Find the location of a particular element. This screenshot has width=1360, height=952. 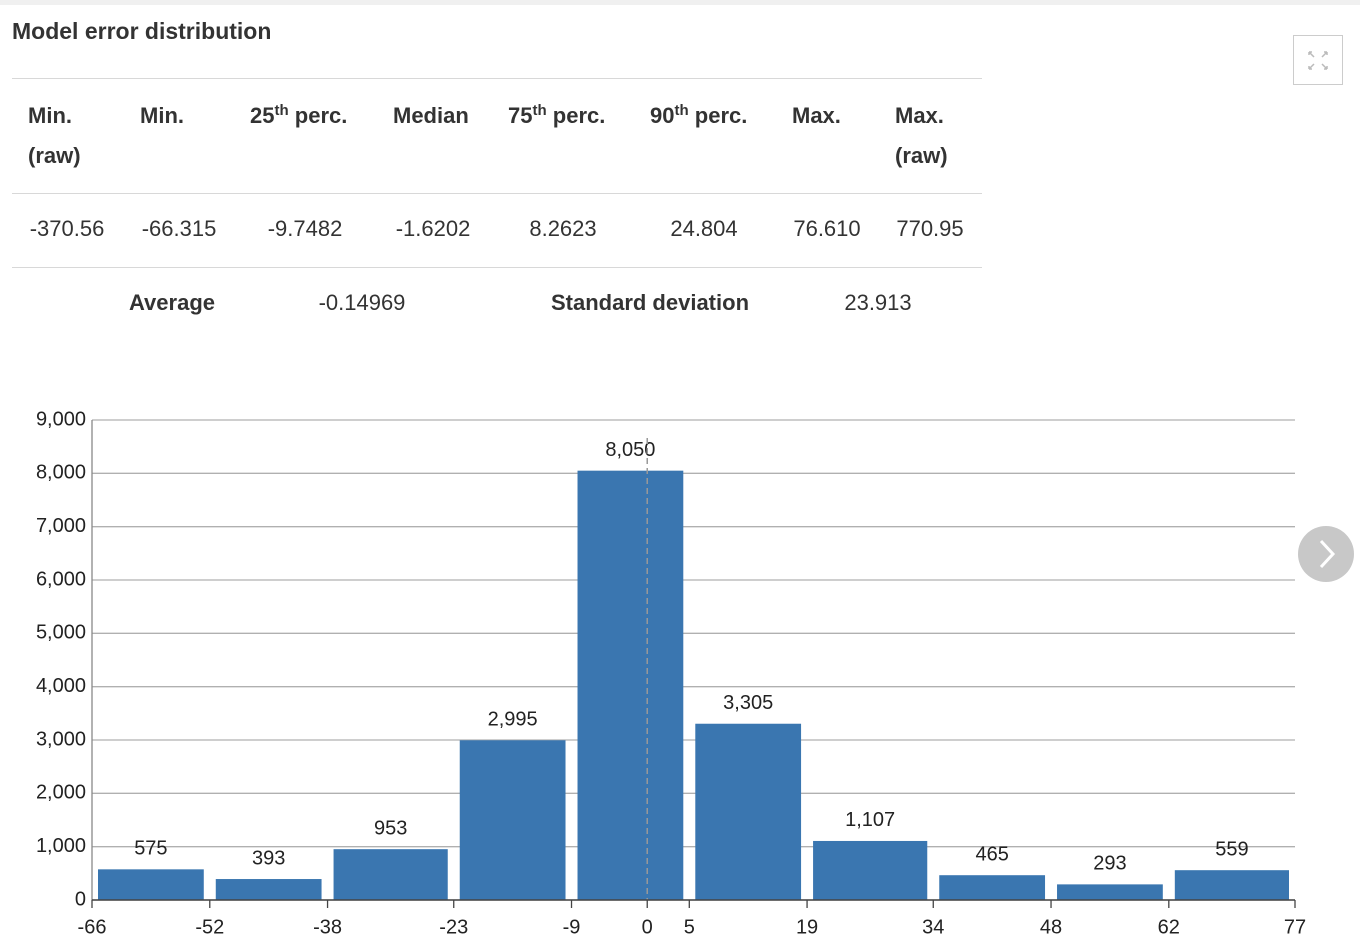

x-tick-label: 62 is located at coordinates (1169, 927).